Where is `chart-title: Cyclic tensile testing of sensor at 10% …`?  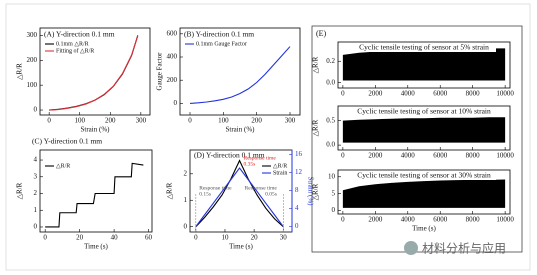
chart-title: Cyclic tensile testing of sensor at 10% … is located at coordinates (424, 111).